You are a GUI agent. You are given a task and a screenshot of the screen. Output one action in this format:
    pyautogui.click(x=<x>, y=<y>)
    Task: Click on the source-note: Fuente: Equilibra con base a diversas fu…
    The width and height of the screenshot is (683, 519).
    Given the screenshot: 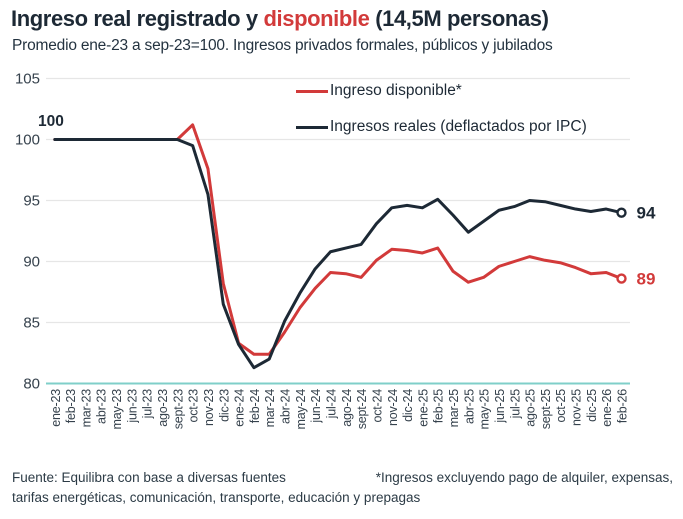 What is the action you would take?
    pyautogui.click(x=149, y=477)
    